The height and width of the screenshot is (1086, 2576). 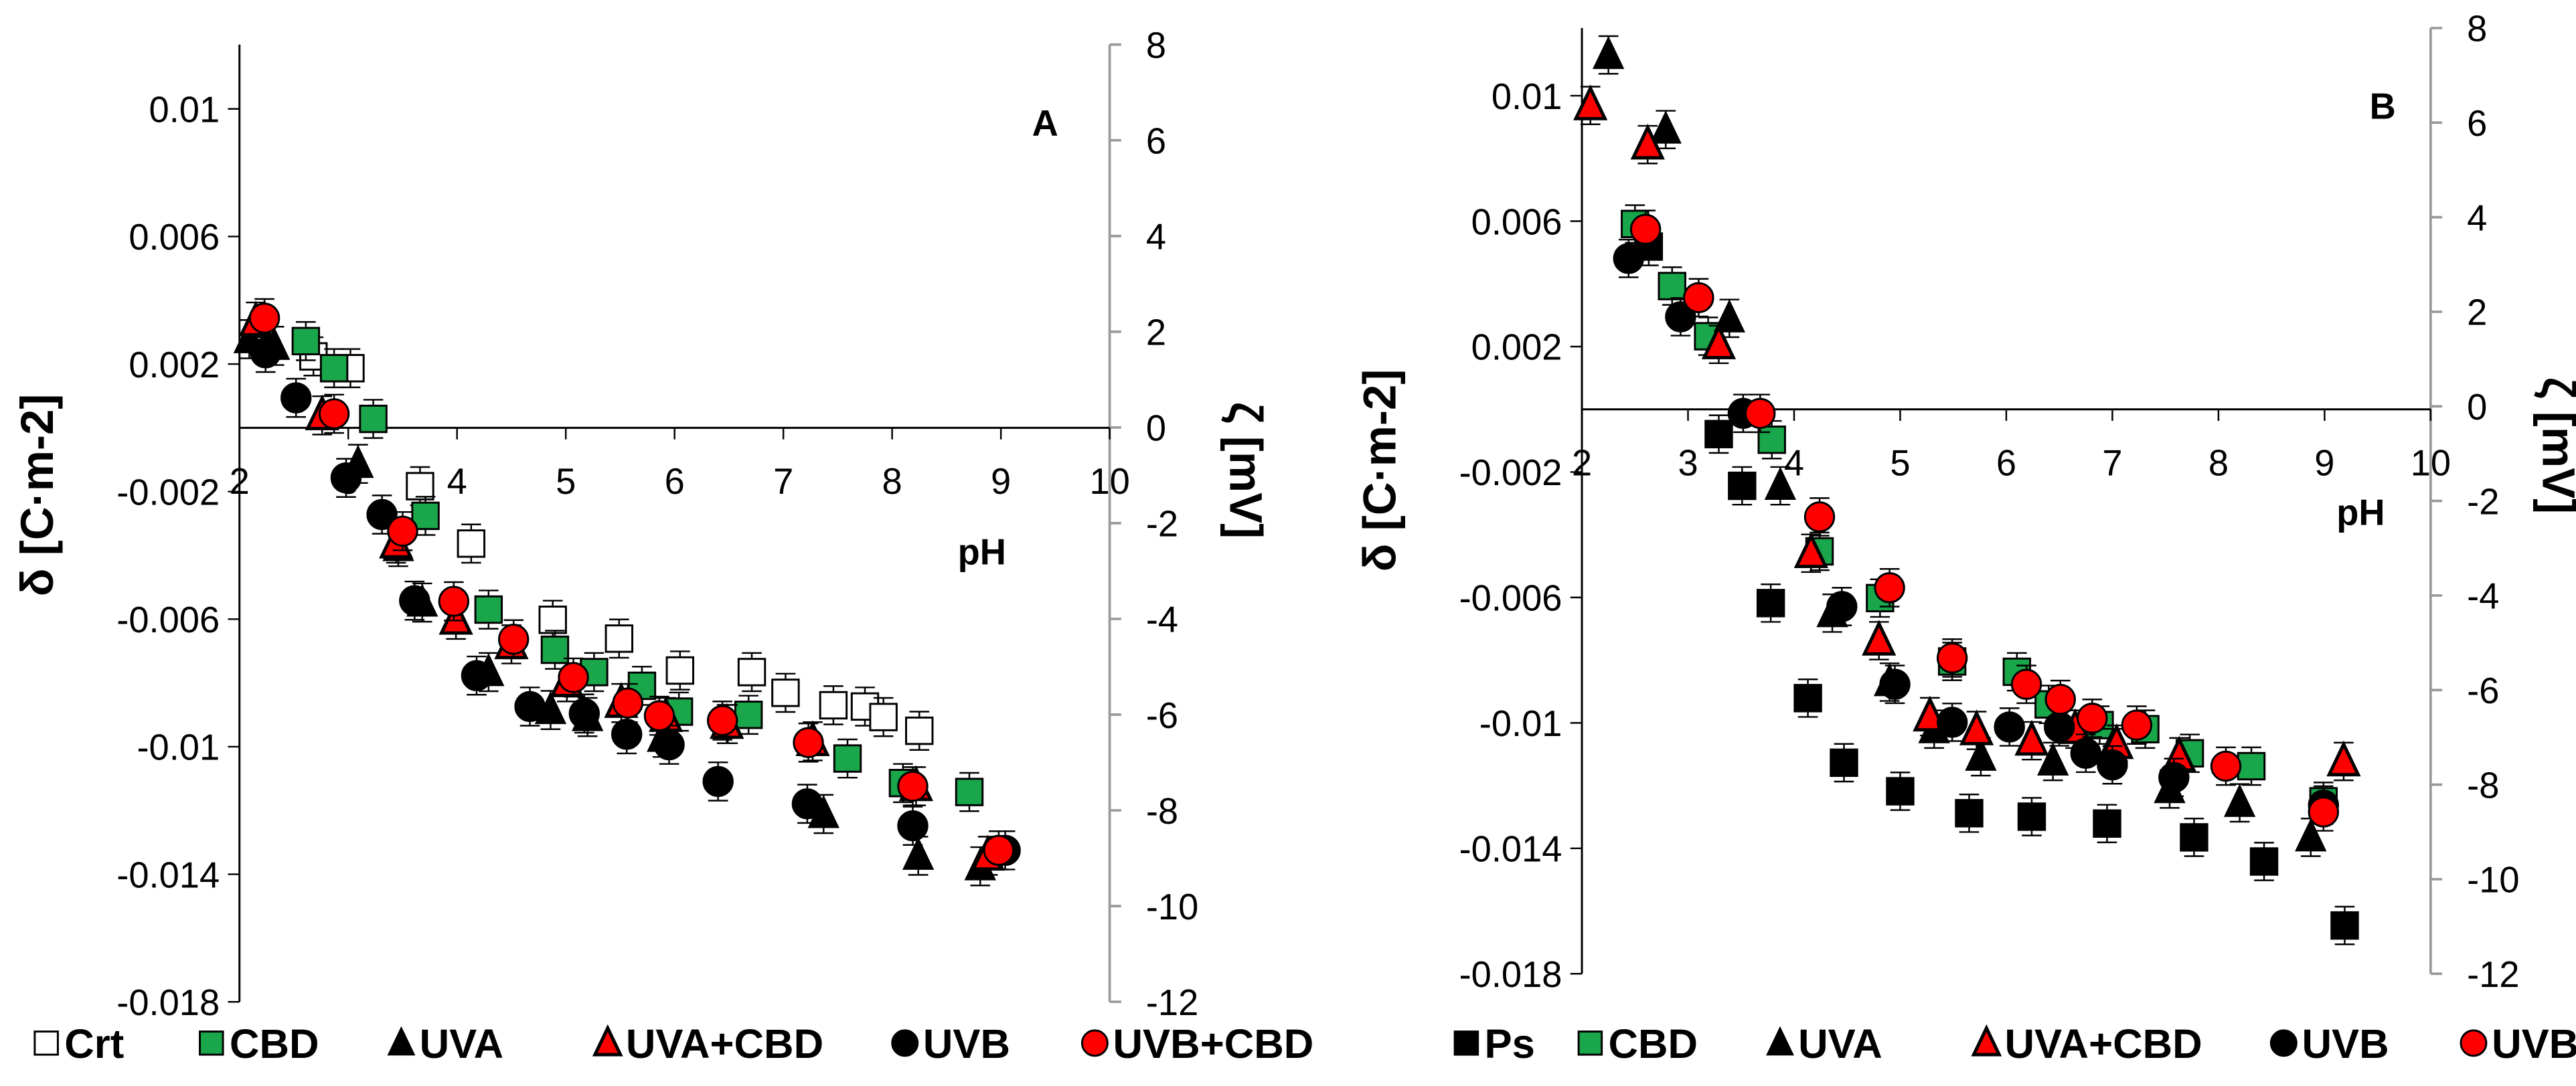 What do you see at coordinates (2477, 124) in the screenshot?
I see `y2-tick-label: 6` at bounding box center [2477, 124].